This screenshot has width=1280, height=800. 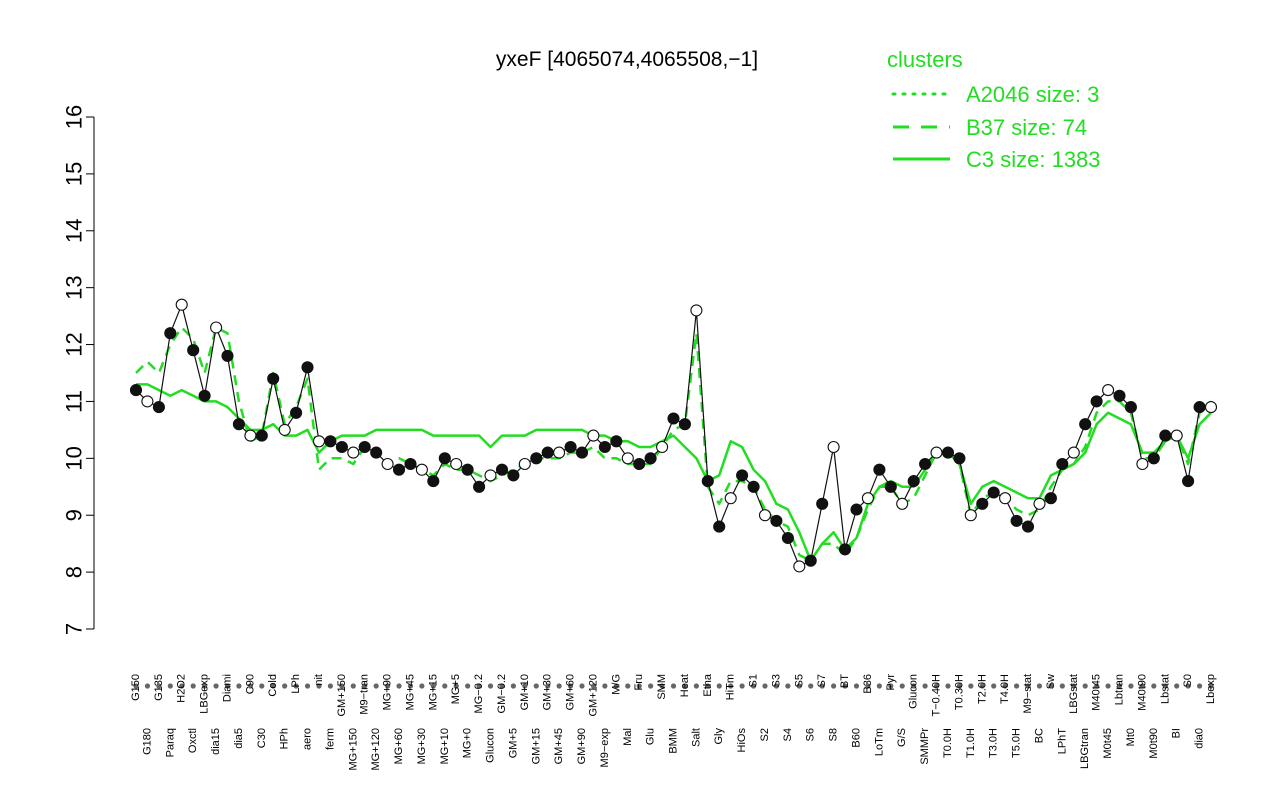 I want to click on x-tick-label: B36, so click(x=868, y=684).